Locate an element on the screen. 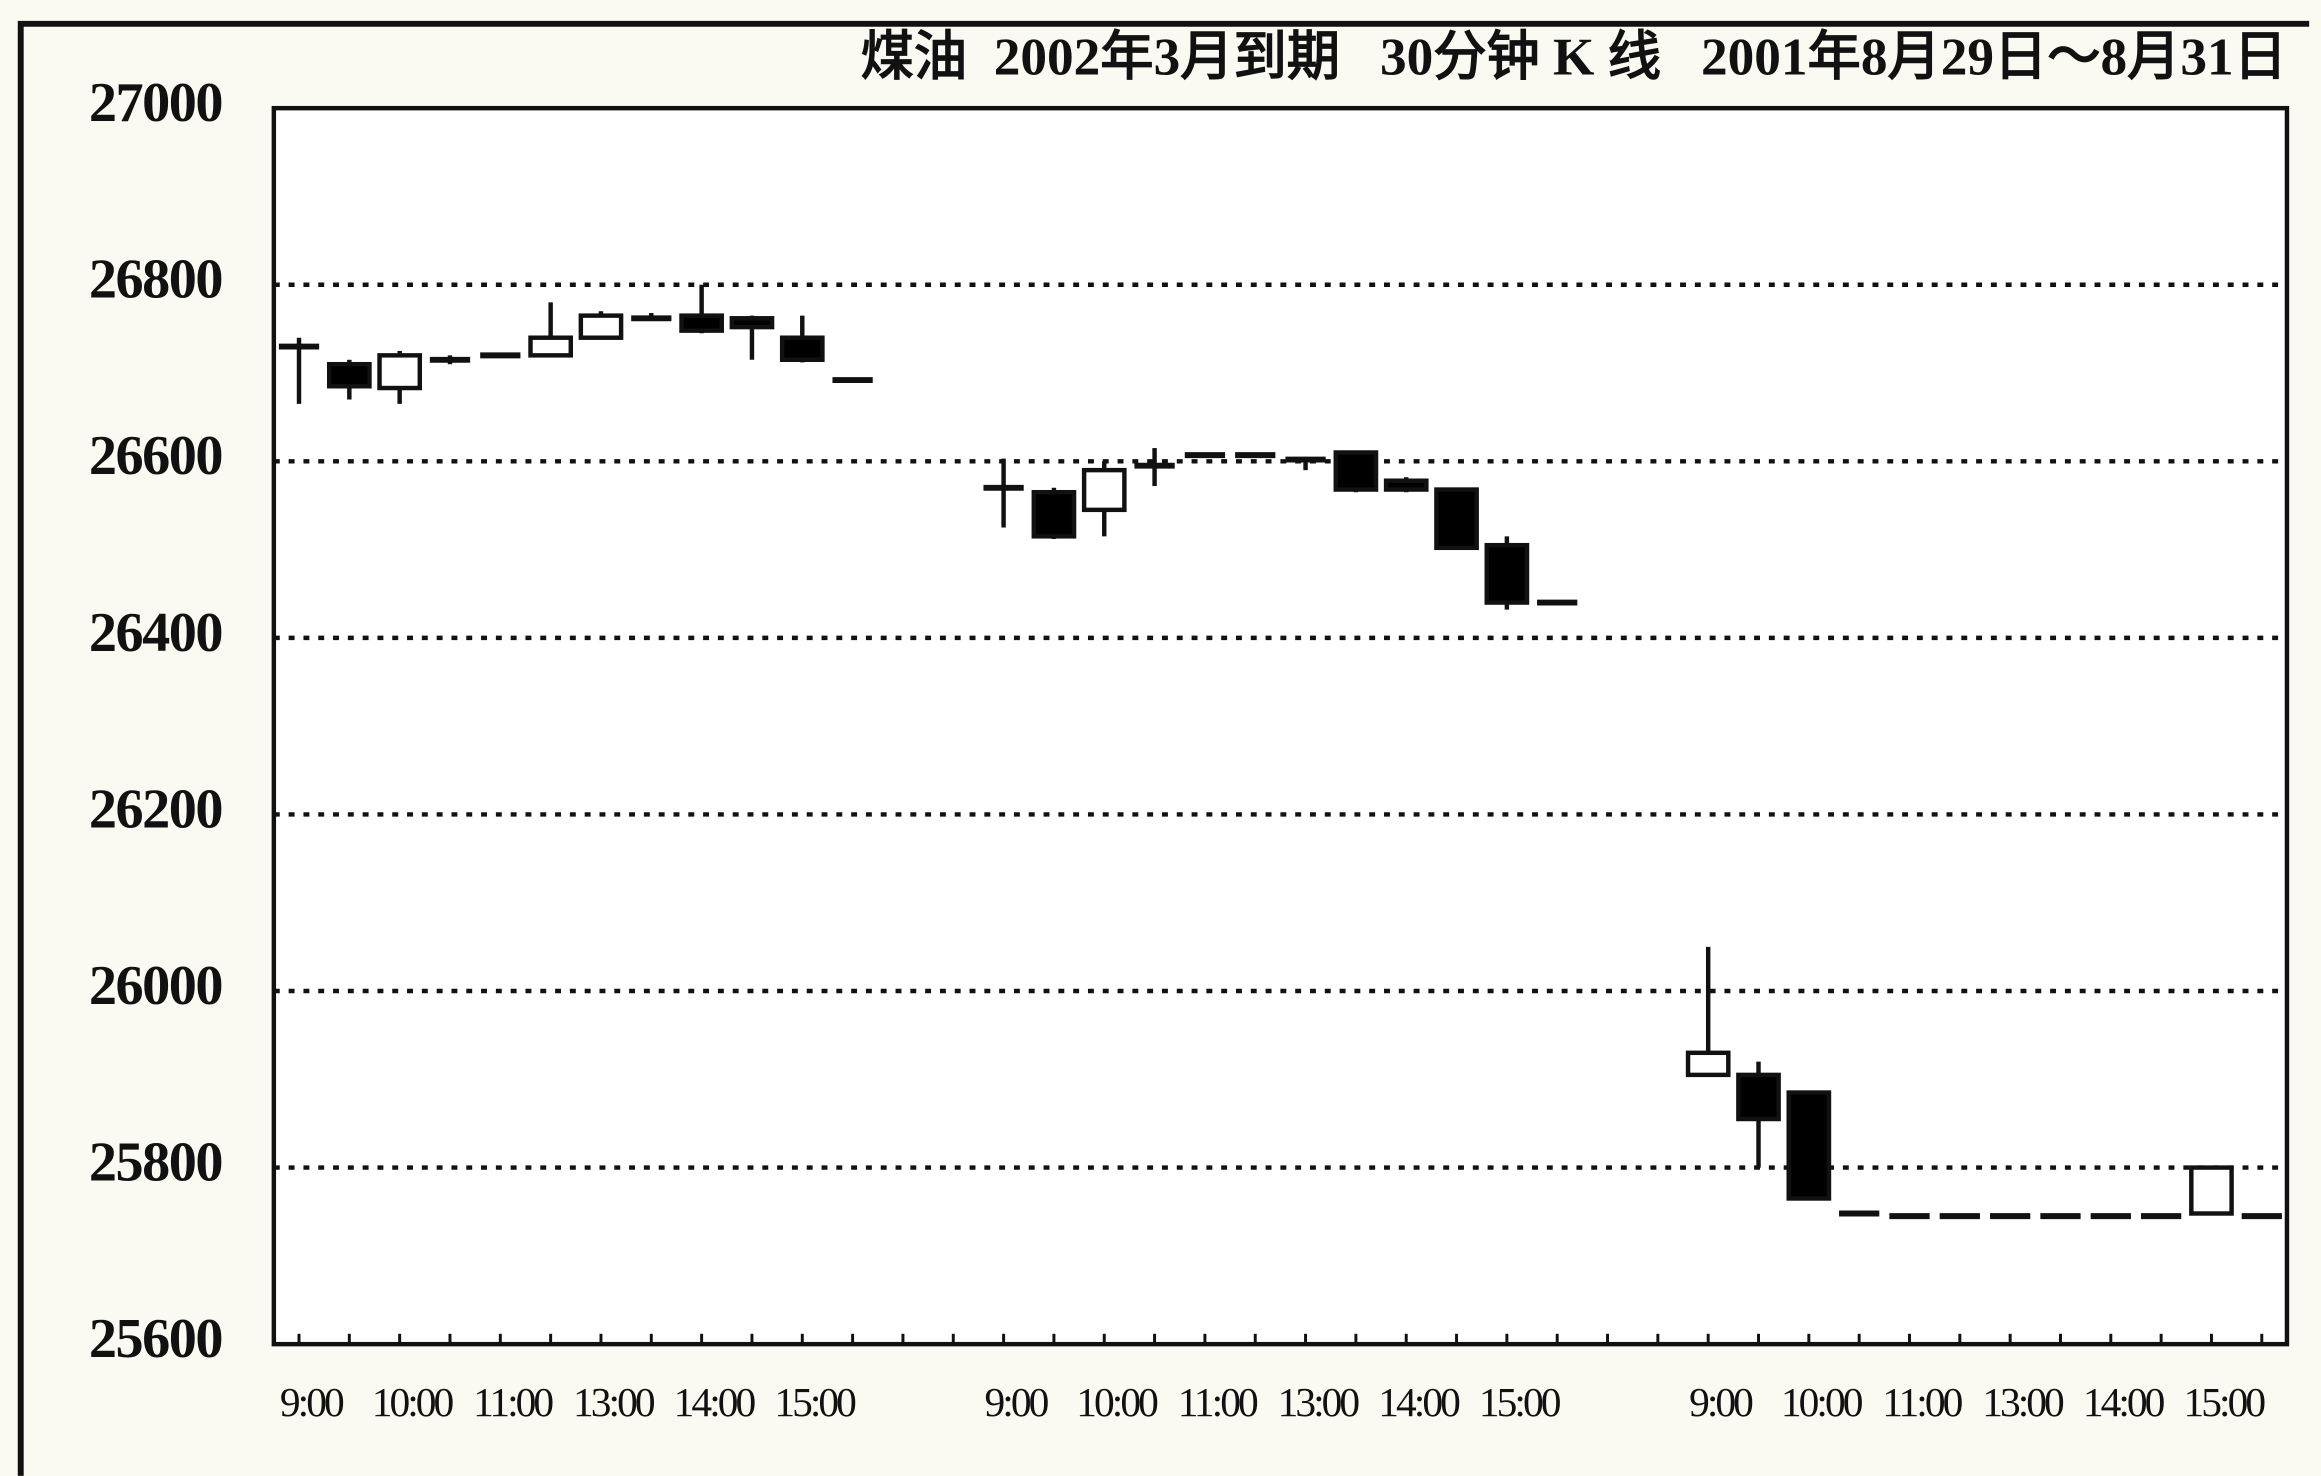 This screenshot has width=2321, height=1476. y-tick-label: 25800 is located at coordinates (155, 1162).